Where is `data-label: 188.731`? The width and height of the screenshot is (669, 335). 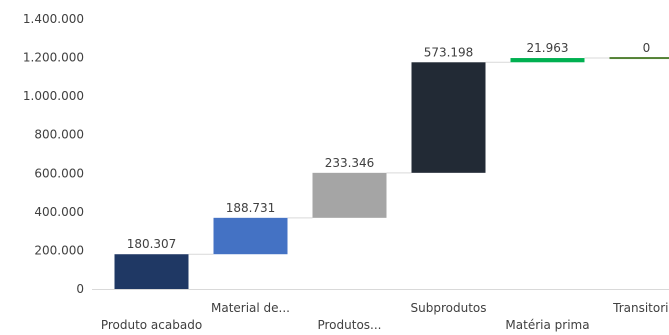
data-label: 188.731 is located at coordinates (251, 208).